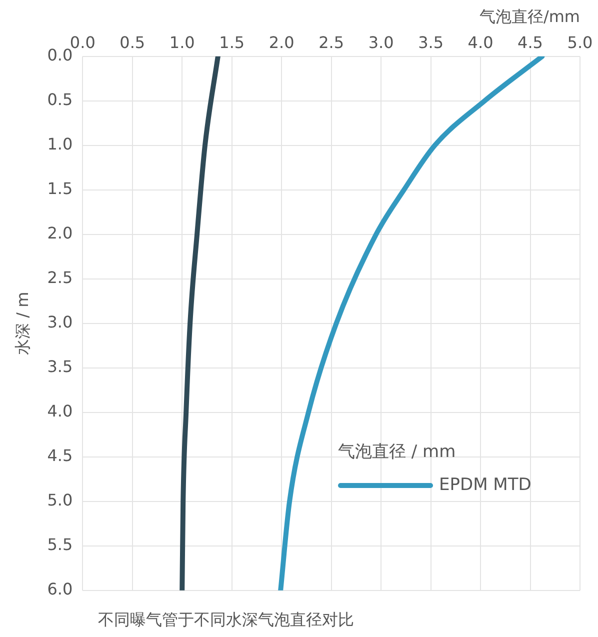 This screenshot has height=637, width=598. What do you see at coordinates (431, 42) in the screenshot?
I see `x-tick-label: 3.5` at bounding box center [431, 42].